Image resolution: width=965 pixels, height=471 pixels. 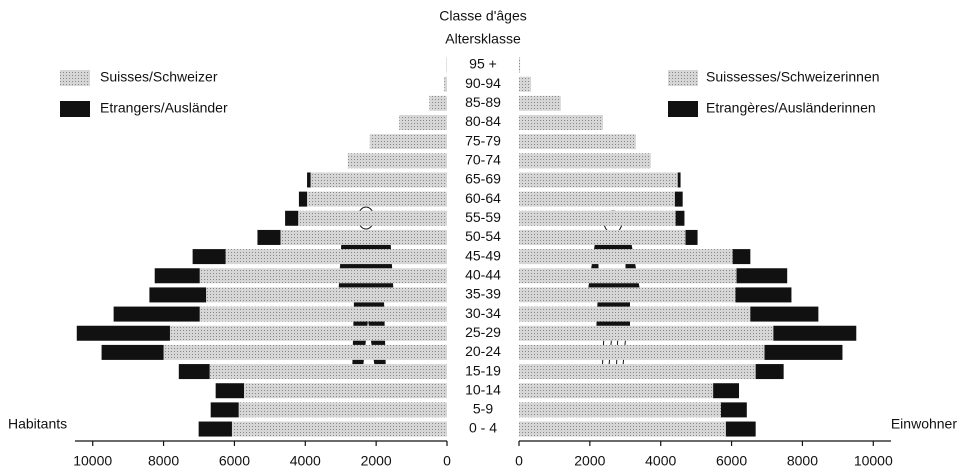 What do you see at coordinates (483, 179) in the screenshot?
I see `category-label: 65-69` at bounding box center [483, 179].